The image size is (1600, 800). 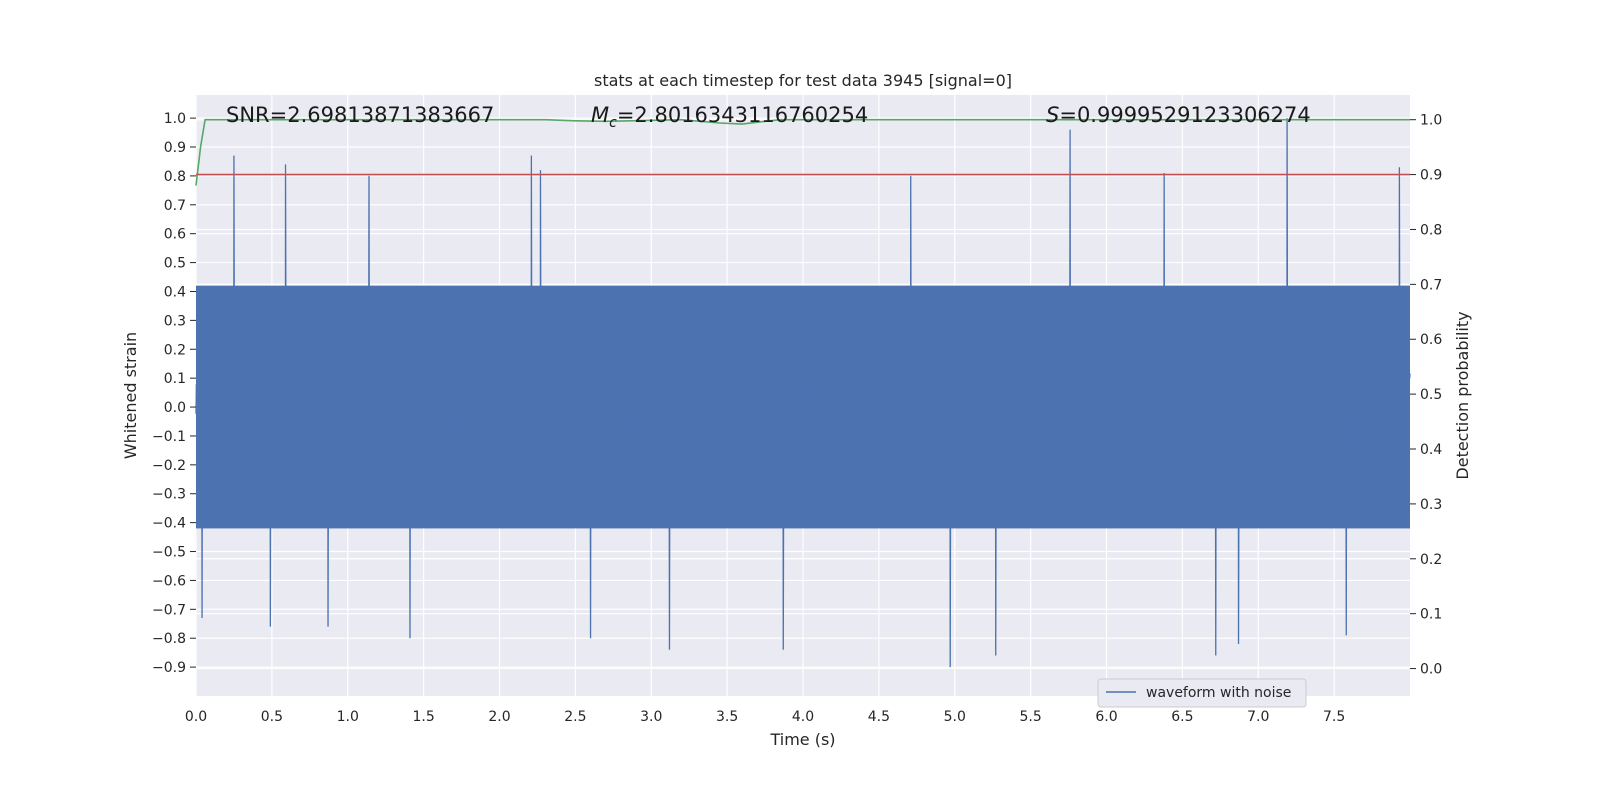 What do you see at coordinates (1431, 615) in the screenshot?
I see `y-right-tick-label: 0.1` at bounding box center [1431, 615].